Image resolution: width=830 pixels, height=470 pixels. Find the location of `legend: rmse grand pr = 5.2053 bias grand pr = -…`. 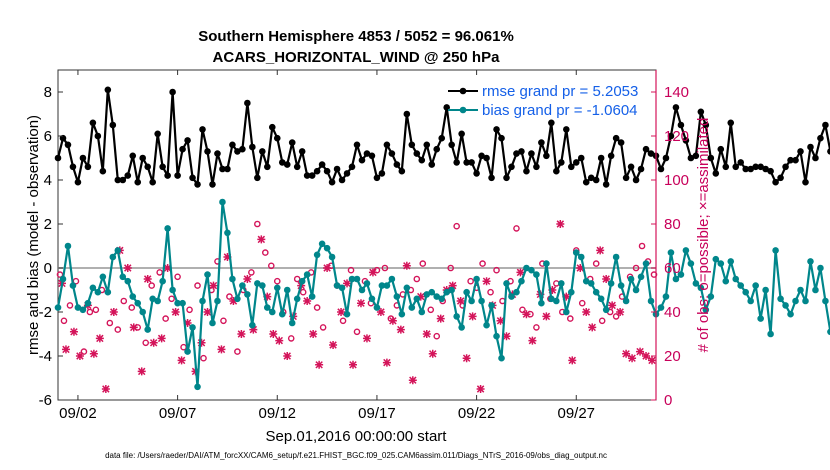

legend: rmse grand pr = 5.2053 bias grand pr = -… is located at coordinates (543, 101).